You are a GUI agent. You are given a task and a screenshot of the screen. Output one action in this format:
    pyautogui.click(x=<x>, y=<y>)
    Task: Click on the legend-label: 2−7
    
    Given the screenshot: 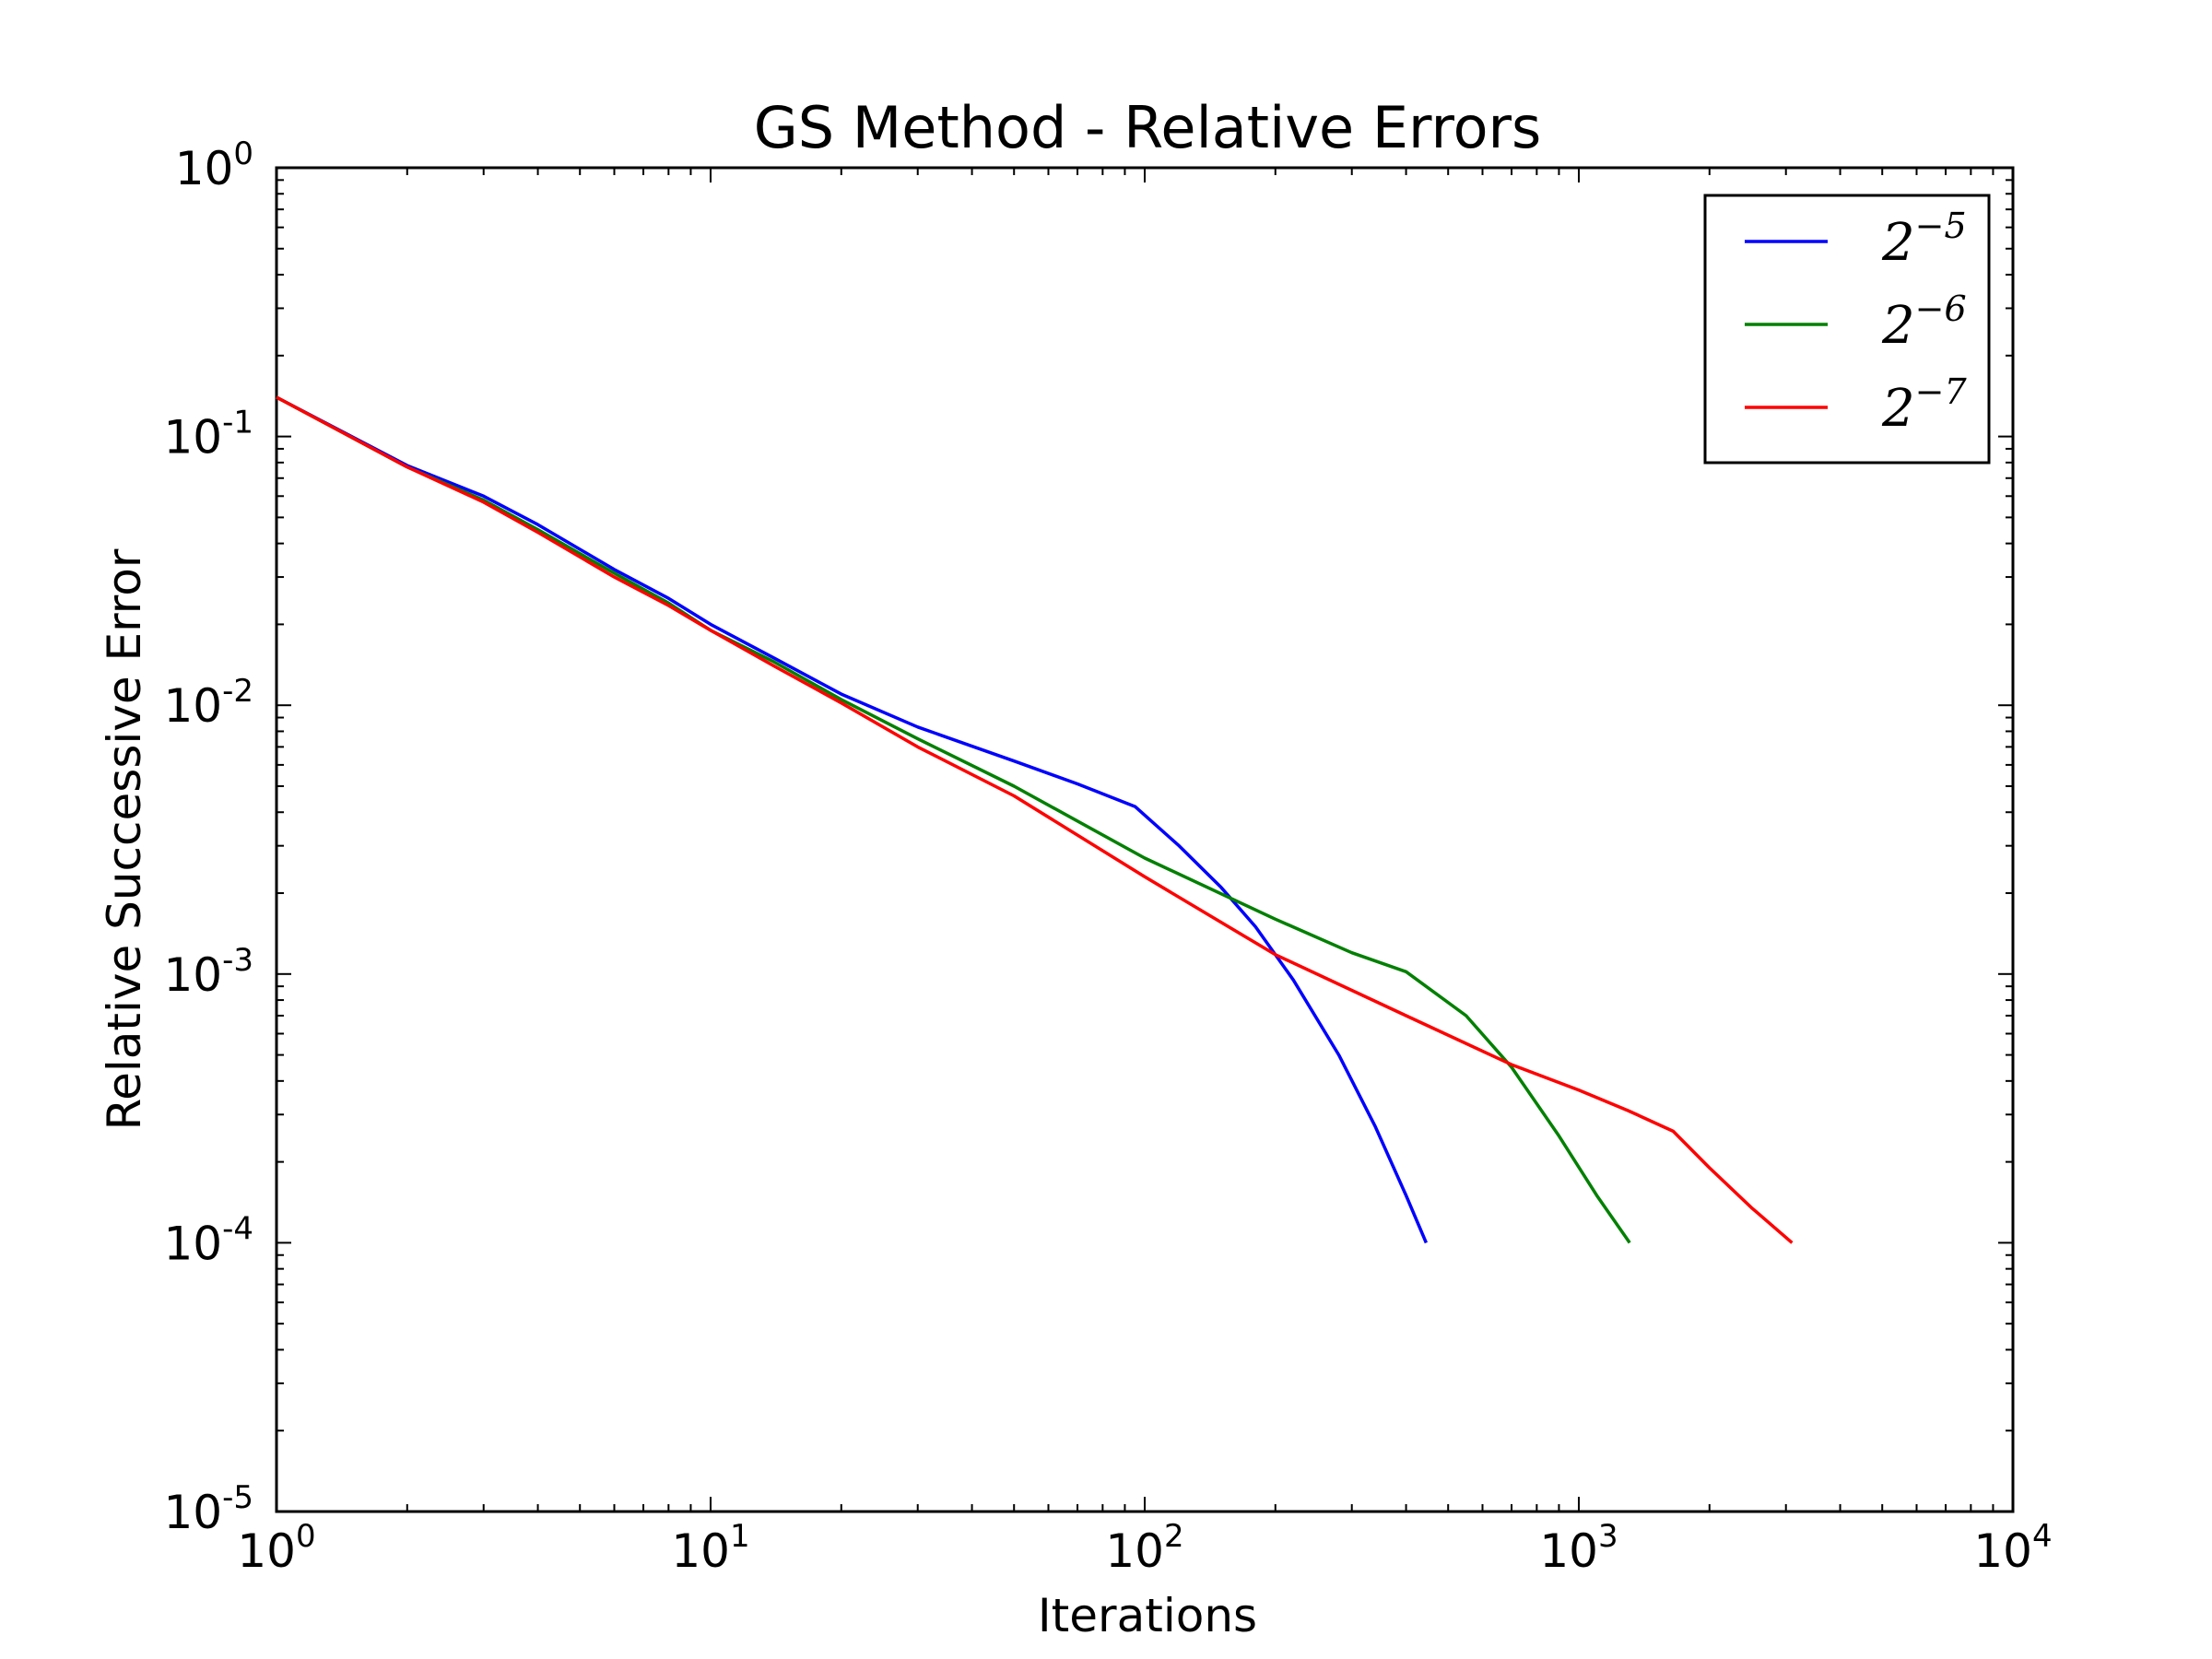 What is the action you would take?
    pyautogui.click(x=1924, y=405)
    